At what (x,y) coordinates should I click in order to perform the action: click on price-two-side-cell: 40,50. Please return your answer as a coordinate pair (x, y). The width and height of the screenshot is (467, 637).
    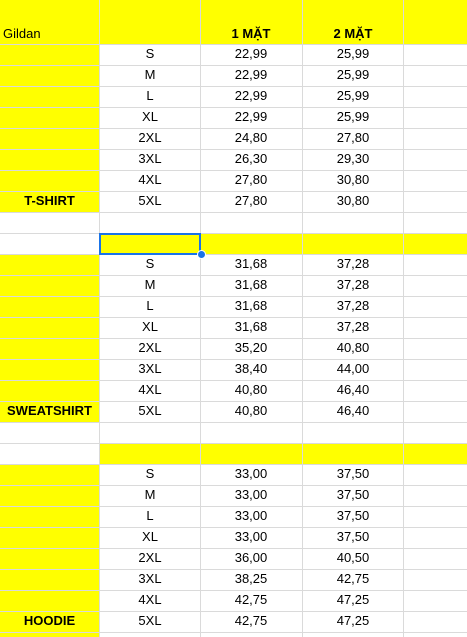
    Looking at the image, I should click on (353, 557).